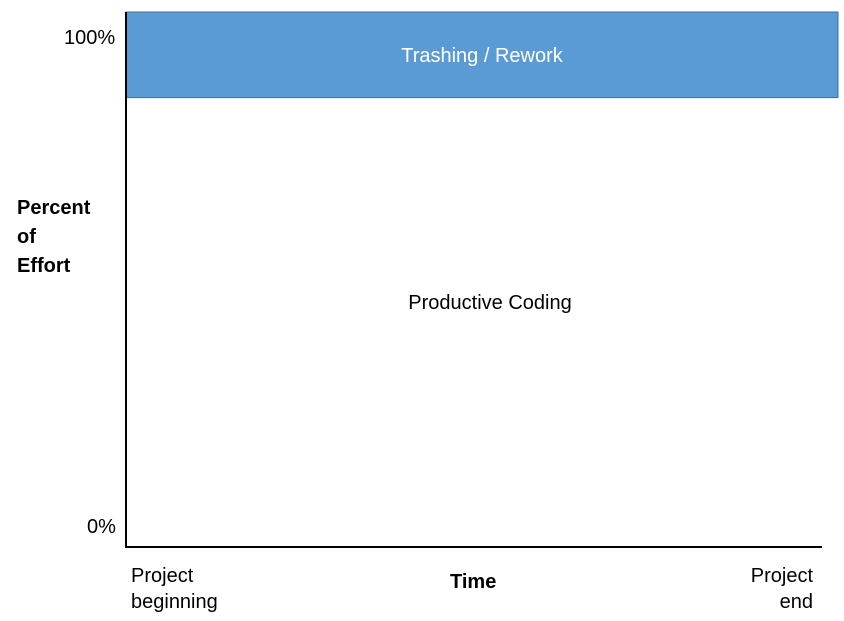 Image resolution: width=844 pixels, height=621 pixels. What do you see at coordinates (26, 237) in the screenshot?
I see `y-axis-label-line: of` at bounding box center [26, 237].